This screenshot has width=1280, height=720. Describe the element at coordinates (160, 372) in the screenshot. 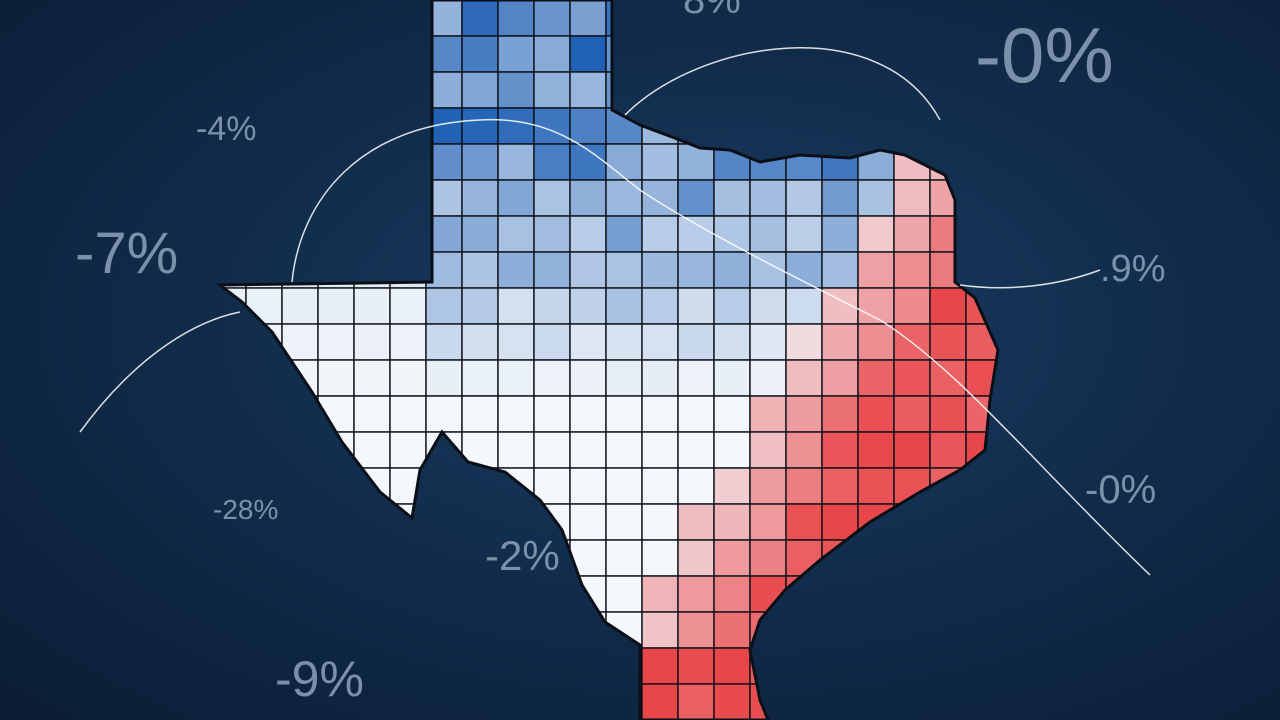

I see `trend-curve` at that location.